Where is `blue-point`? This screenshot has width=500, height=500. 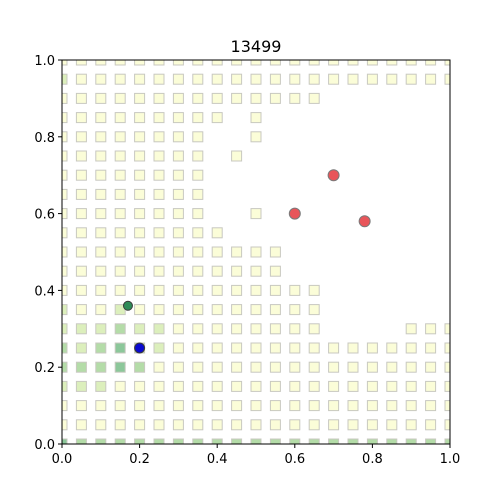
blue-point is located at coordinates (140, 348).